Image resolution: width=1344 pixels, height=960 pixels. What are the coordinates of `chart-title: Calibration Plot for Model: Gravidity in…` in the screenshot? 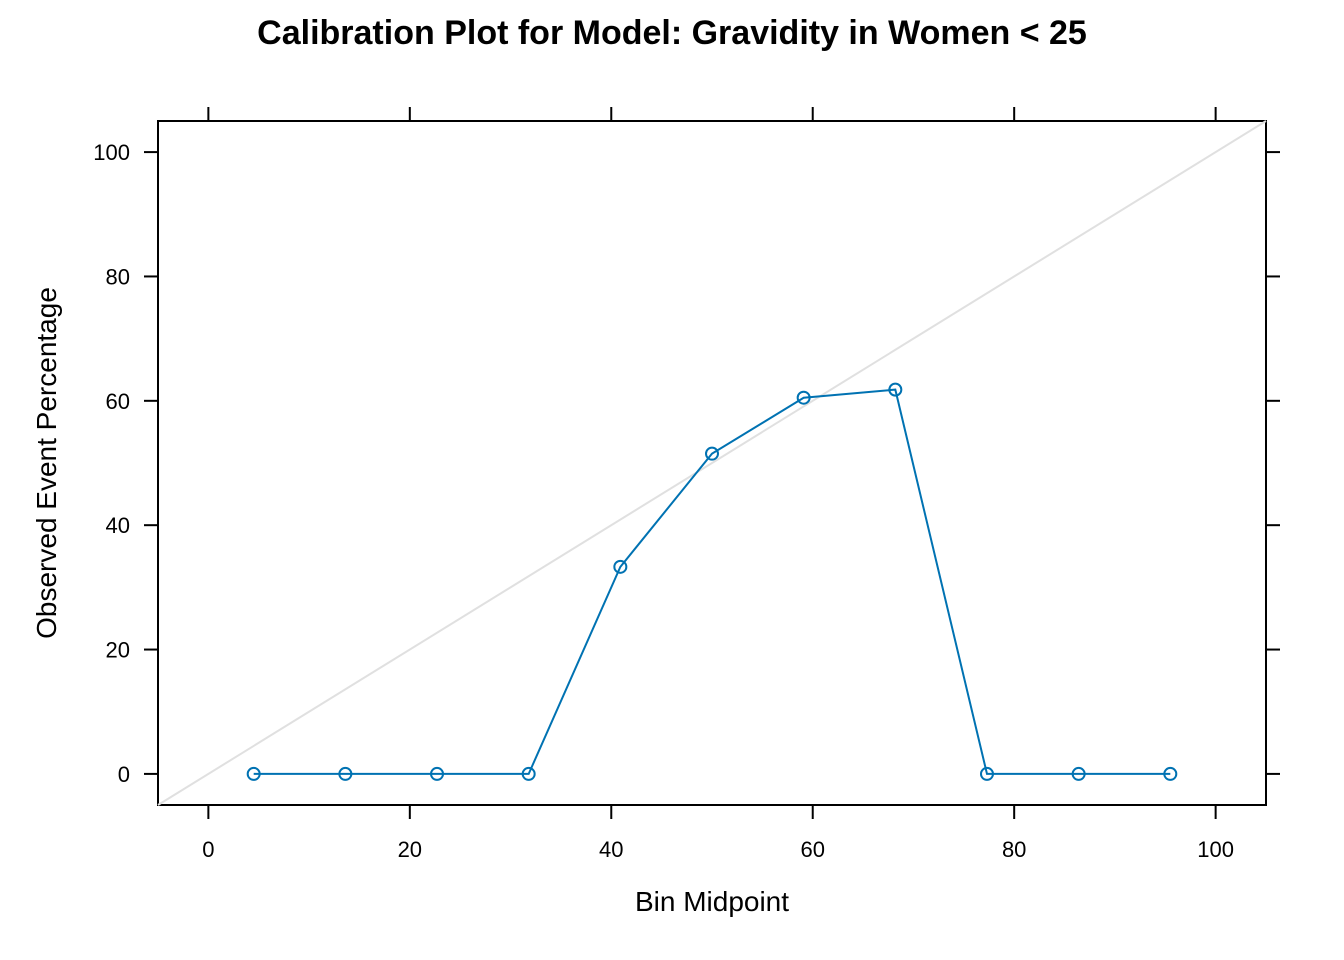 It's located at (672, 33).